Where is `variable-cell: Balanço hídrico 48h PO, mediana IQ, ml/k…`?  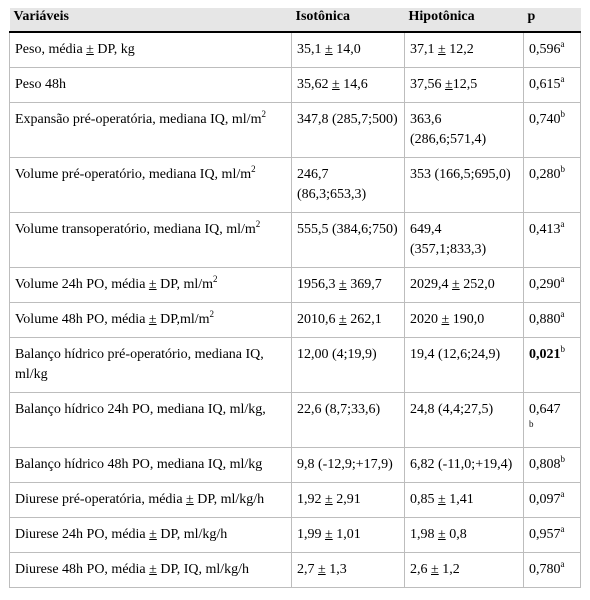
variable-cell: Balanço hídrico 48h PO, mediana IQ, ml/k… is located at coordinates (150, 465).